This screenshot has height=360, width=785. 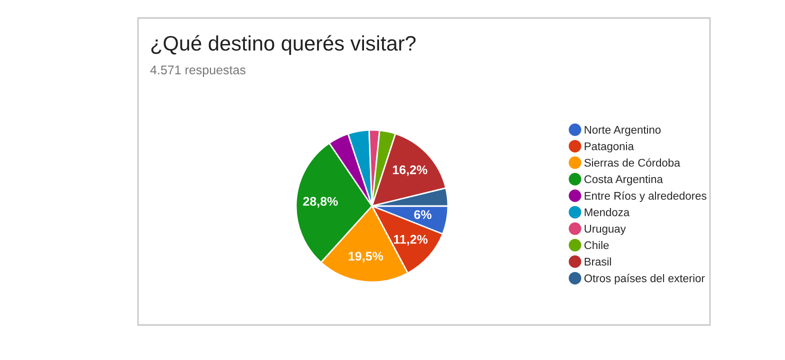 What do you see at coordinates (596, 245) in the screenshot?
I see `legend-label: Chile` at bounding box center [596, 245].